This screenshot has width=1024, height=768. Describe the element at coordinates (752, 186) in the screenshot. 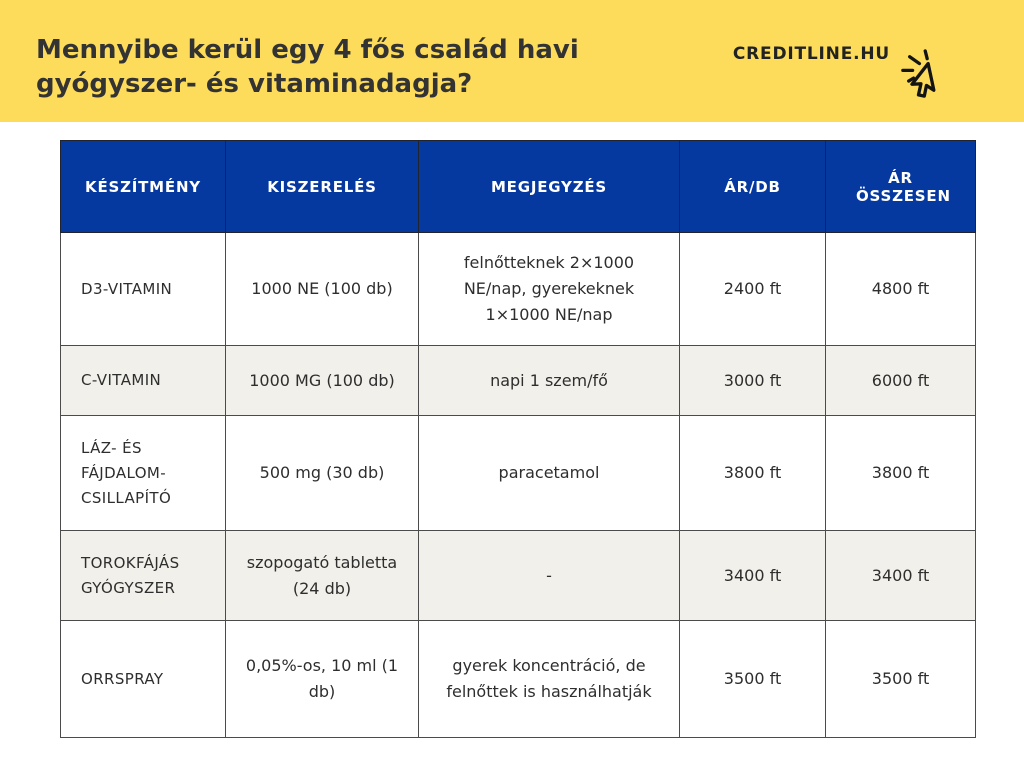

I see `column-header-ar-db: ÁR/DB` at that location.